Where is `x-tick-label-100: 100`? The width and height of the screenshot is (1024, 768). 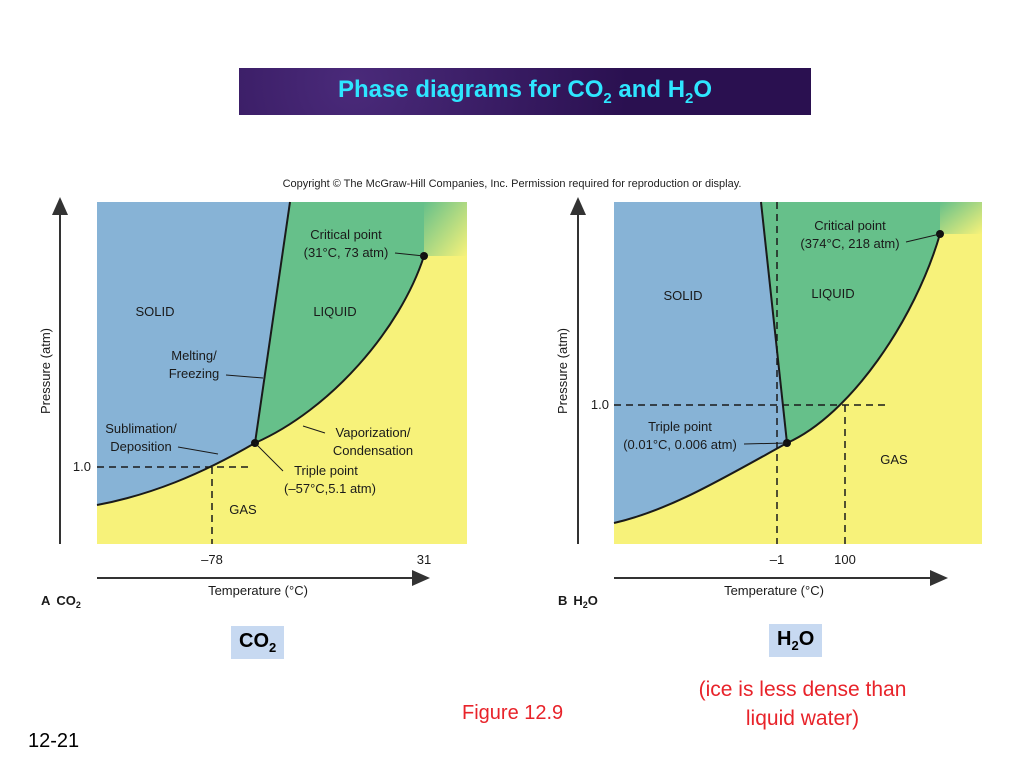
x-tick-label-100: 100 is located at coordinates (845, 559).